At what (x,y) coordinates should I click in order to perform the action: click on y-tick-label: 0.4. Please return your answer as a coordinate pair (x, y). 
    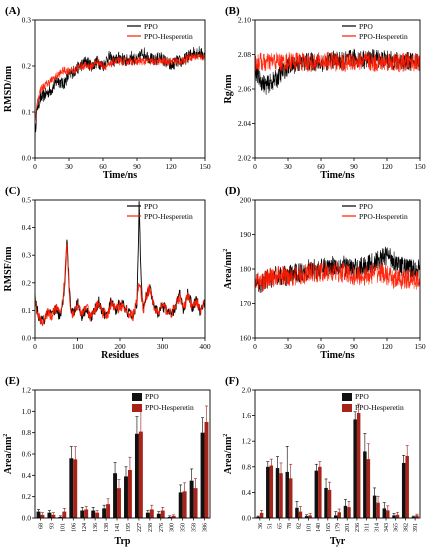
    Looking at the image, I should click on (27, 227).